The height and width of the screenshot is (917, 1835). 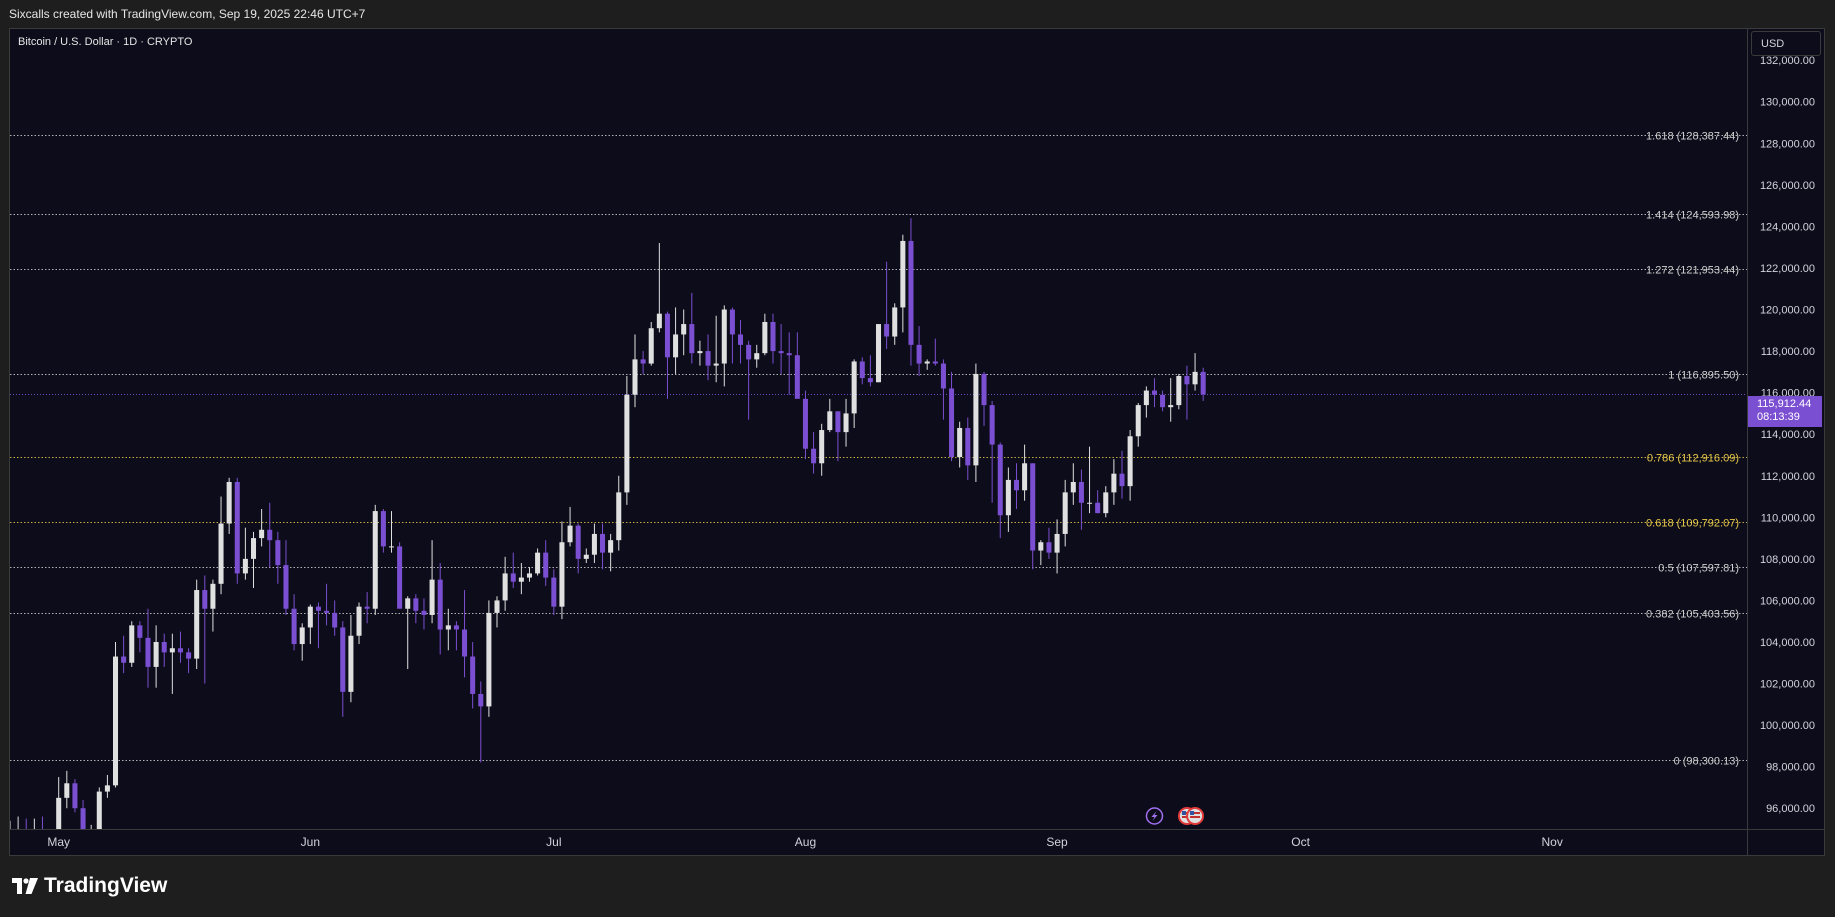 I want to click on x-tick-label: Nov, so click(x=1552, y=842).